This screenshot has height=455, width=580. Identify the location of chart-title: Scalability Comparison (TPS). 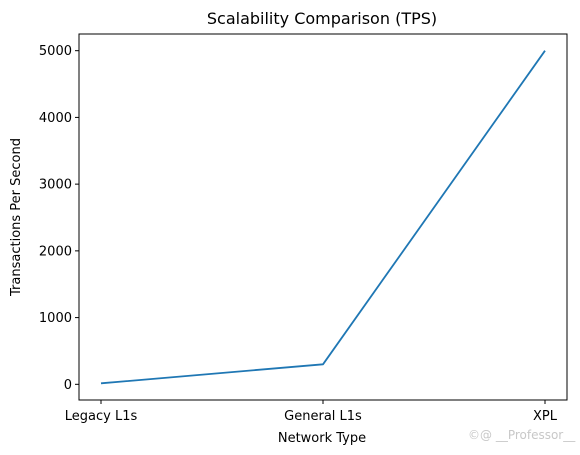
(322, 18).